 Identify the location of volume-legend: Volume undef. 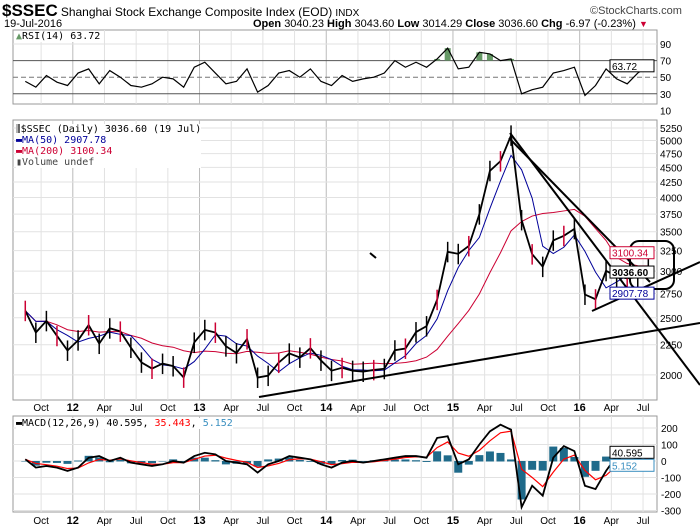
(58, 162).